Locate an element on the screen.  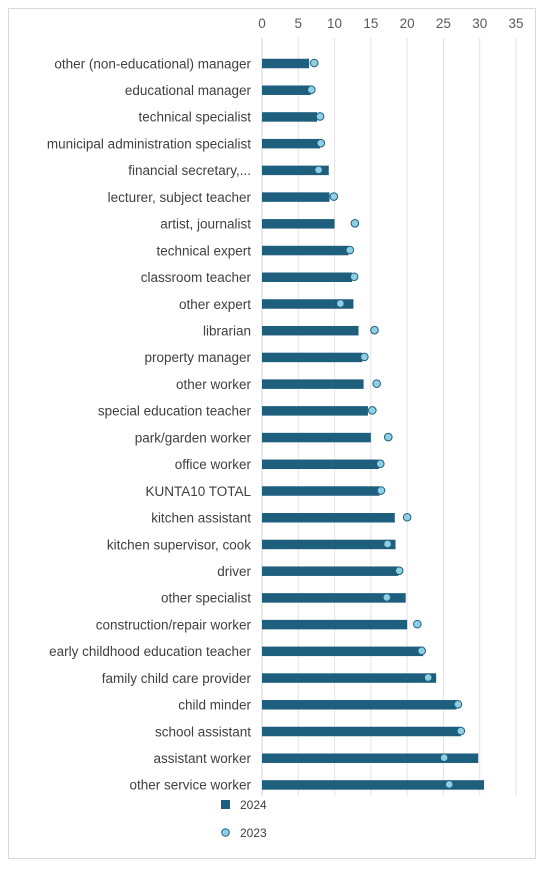
legend-label-2024: 2024 is located at coordinates (253, 805).